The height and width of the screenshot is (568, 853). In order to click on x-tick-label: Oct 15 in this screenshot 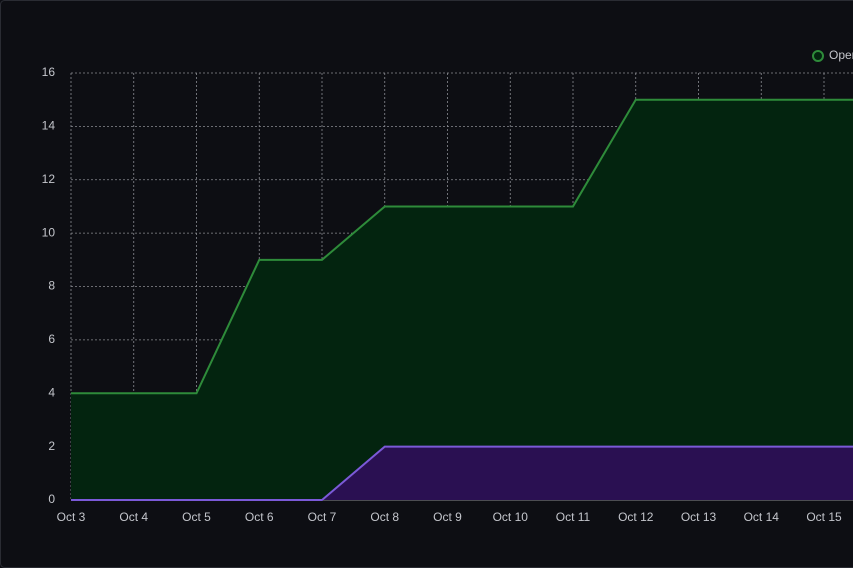, I will do `click(824, 517)`.